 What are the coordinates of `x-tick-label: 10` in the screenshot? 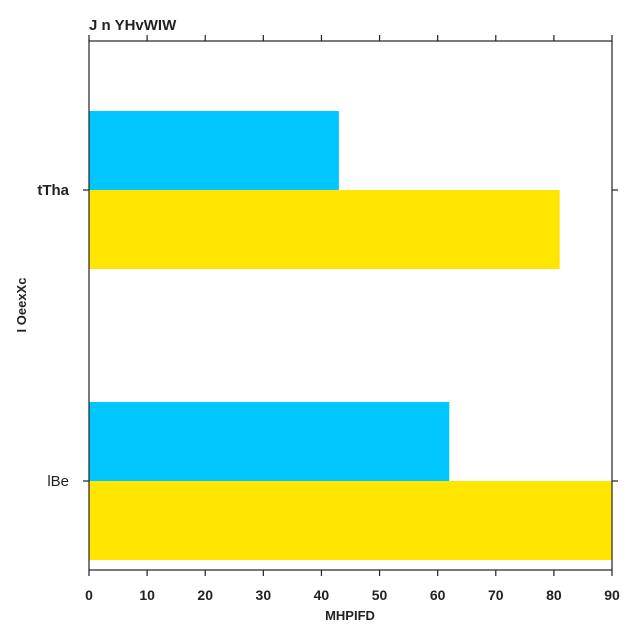 It's located at (147, 595).